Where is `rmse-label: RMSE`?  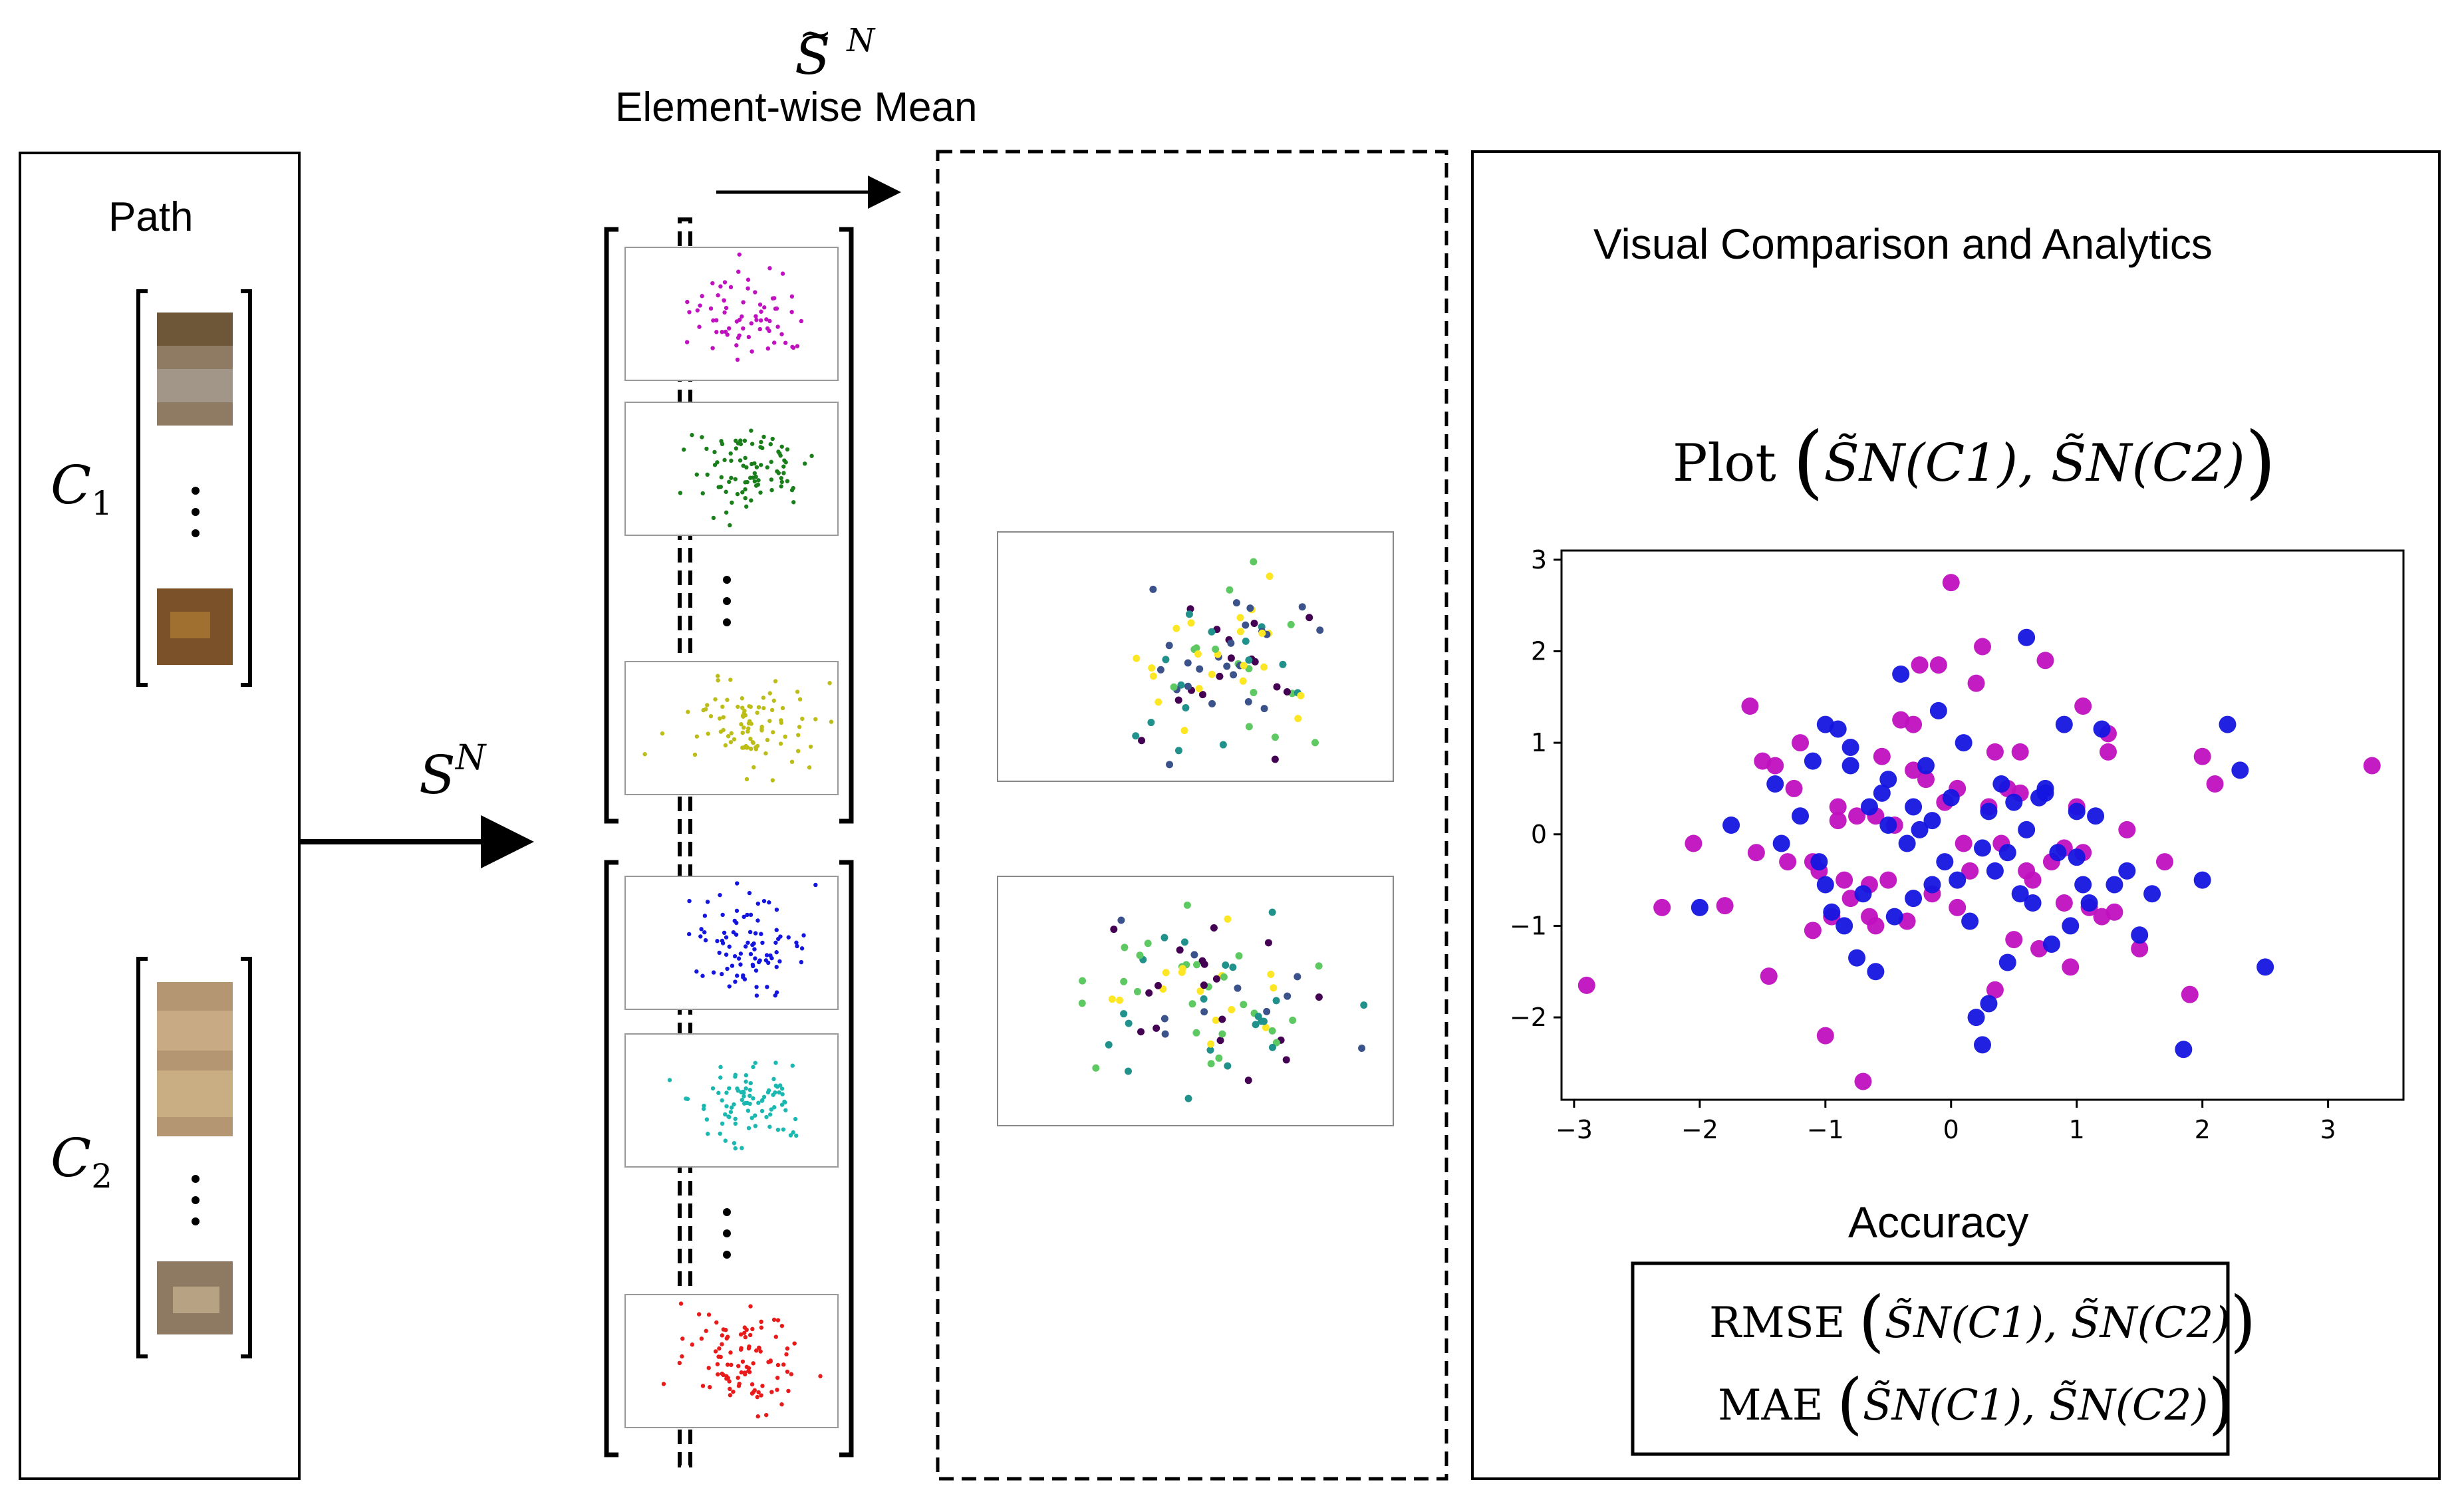 rmse-label: RMSE is located at coordinates (1777, 1323).